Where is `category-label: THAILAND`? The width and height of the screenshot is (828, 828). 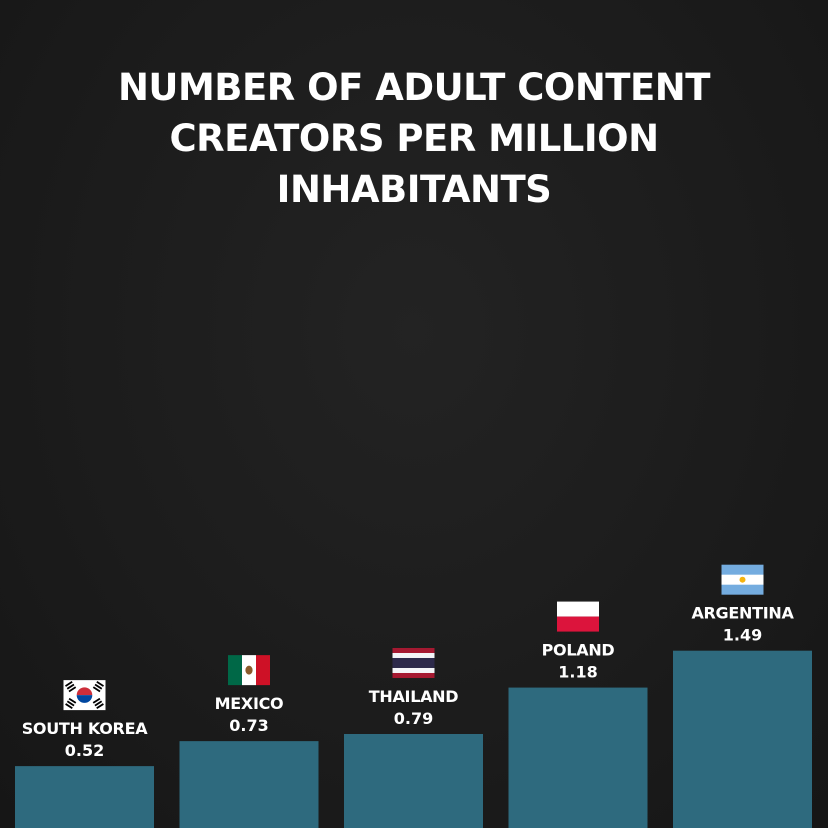 category-label: THAILAND is located at coordinates (414, 696).